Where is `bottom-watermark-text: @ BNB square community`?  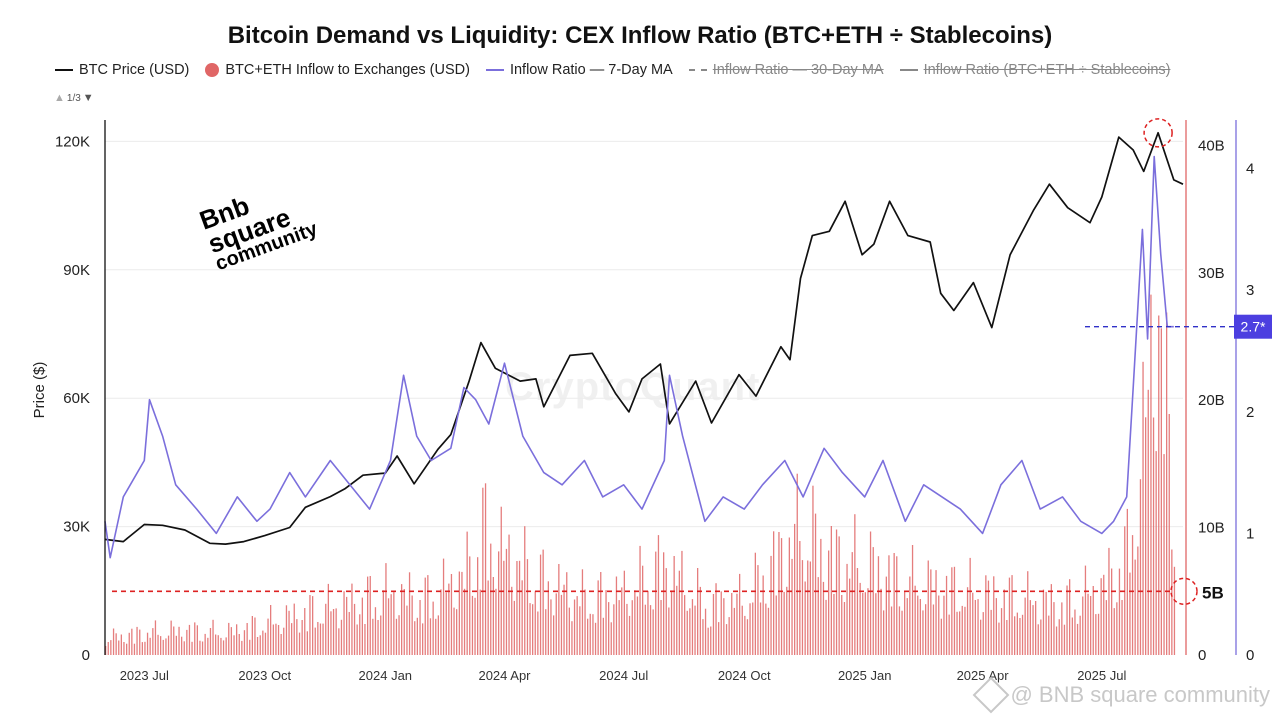 bottom-watermark-text: @ BNB square community is located at coordinates (1140, 694).